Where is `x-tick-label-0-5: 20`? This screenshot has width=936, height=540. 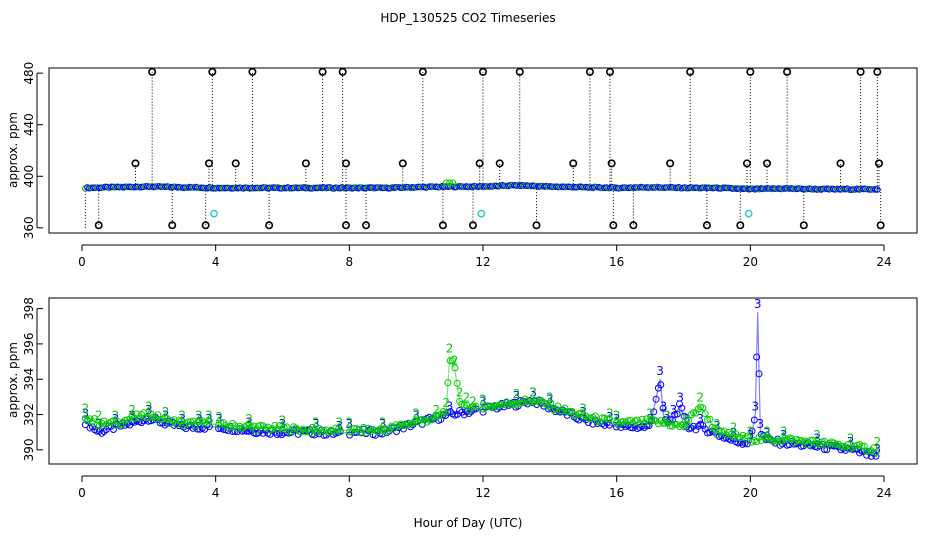
x-tick-label-0-5: 20 is located at coordinates (750, 262).